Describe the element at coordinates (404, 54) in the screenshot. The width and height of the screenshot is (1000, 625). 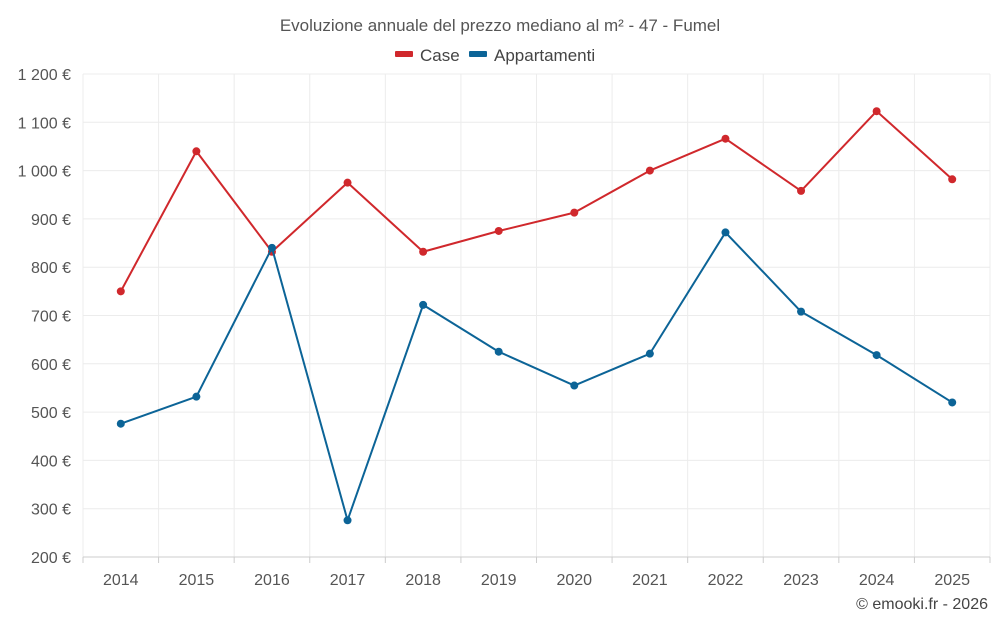
I see `legend-swatch-case` at that location.